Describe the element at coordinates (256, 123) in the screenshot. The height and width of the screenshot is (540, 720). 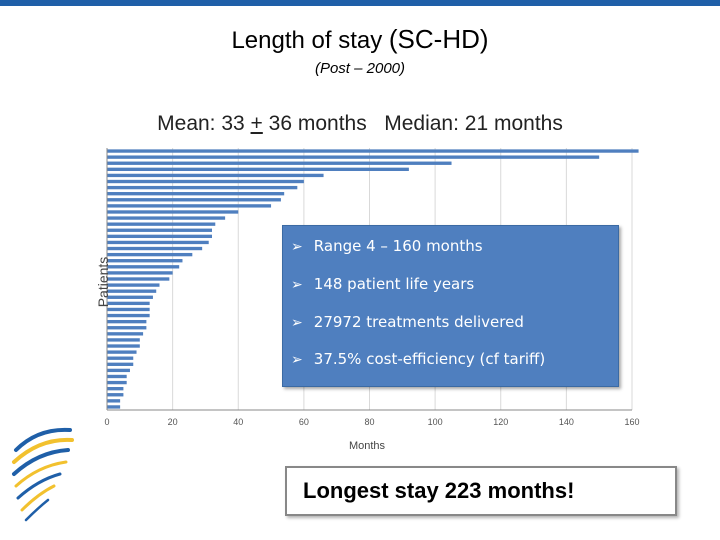
I see `plus-minus-sign: +` at that location.